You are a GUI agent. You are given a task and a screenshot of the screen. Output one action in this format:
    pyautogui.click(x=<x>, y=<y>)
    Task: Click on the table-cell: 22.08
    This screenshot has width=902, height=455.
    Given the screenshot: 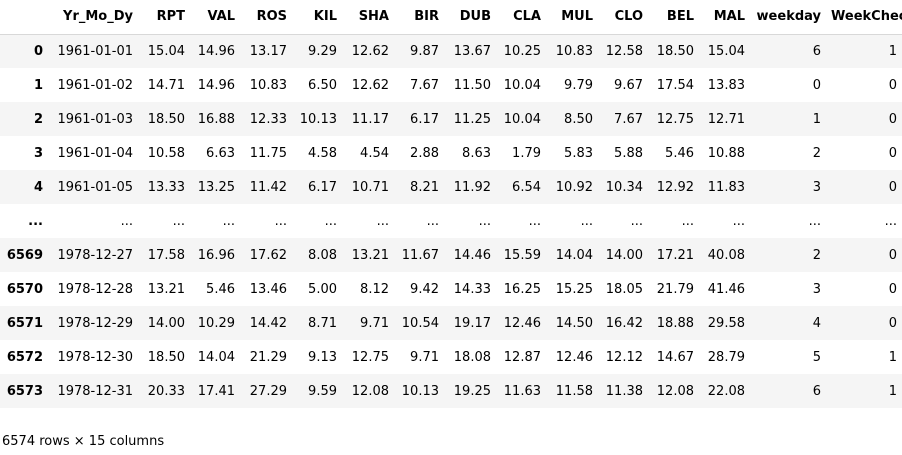 What is the action you would take?
    pyautogui.click(x=726, y=391)
    